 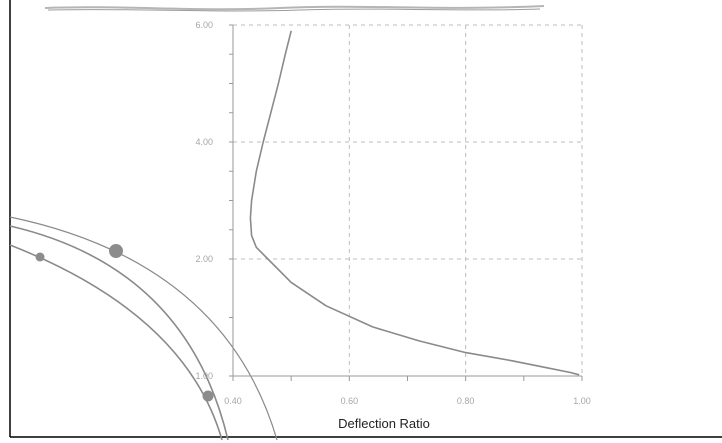 What do you see at coordinates (233, 401) in the screenshot?
I see `x-tick-label: 0.40` at bounding box center [233, 401].